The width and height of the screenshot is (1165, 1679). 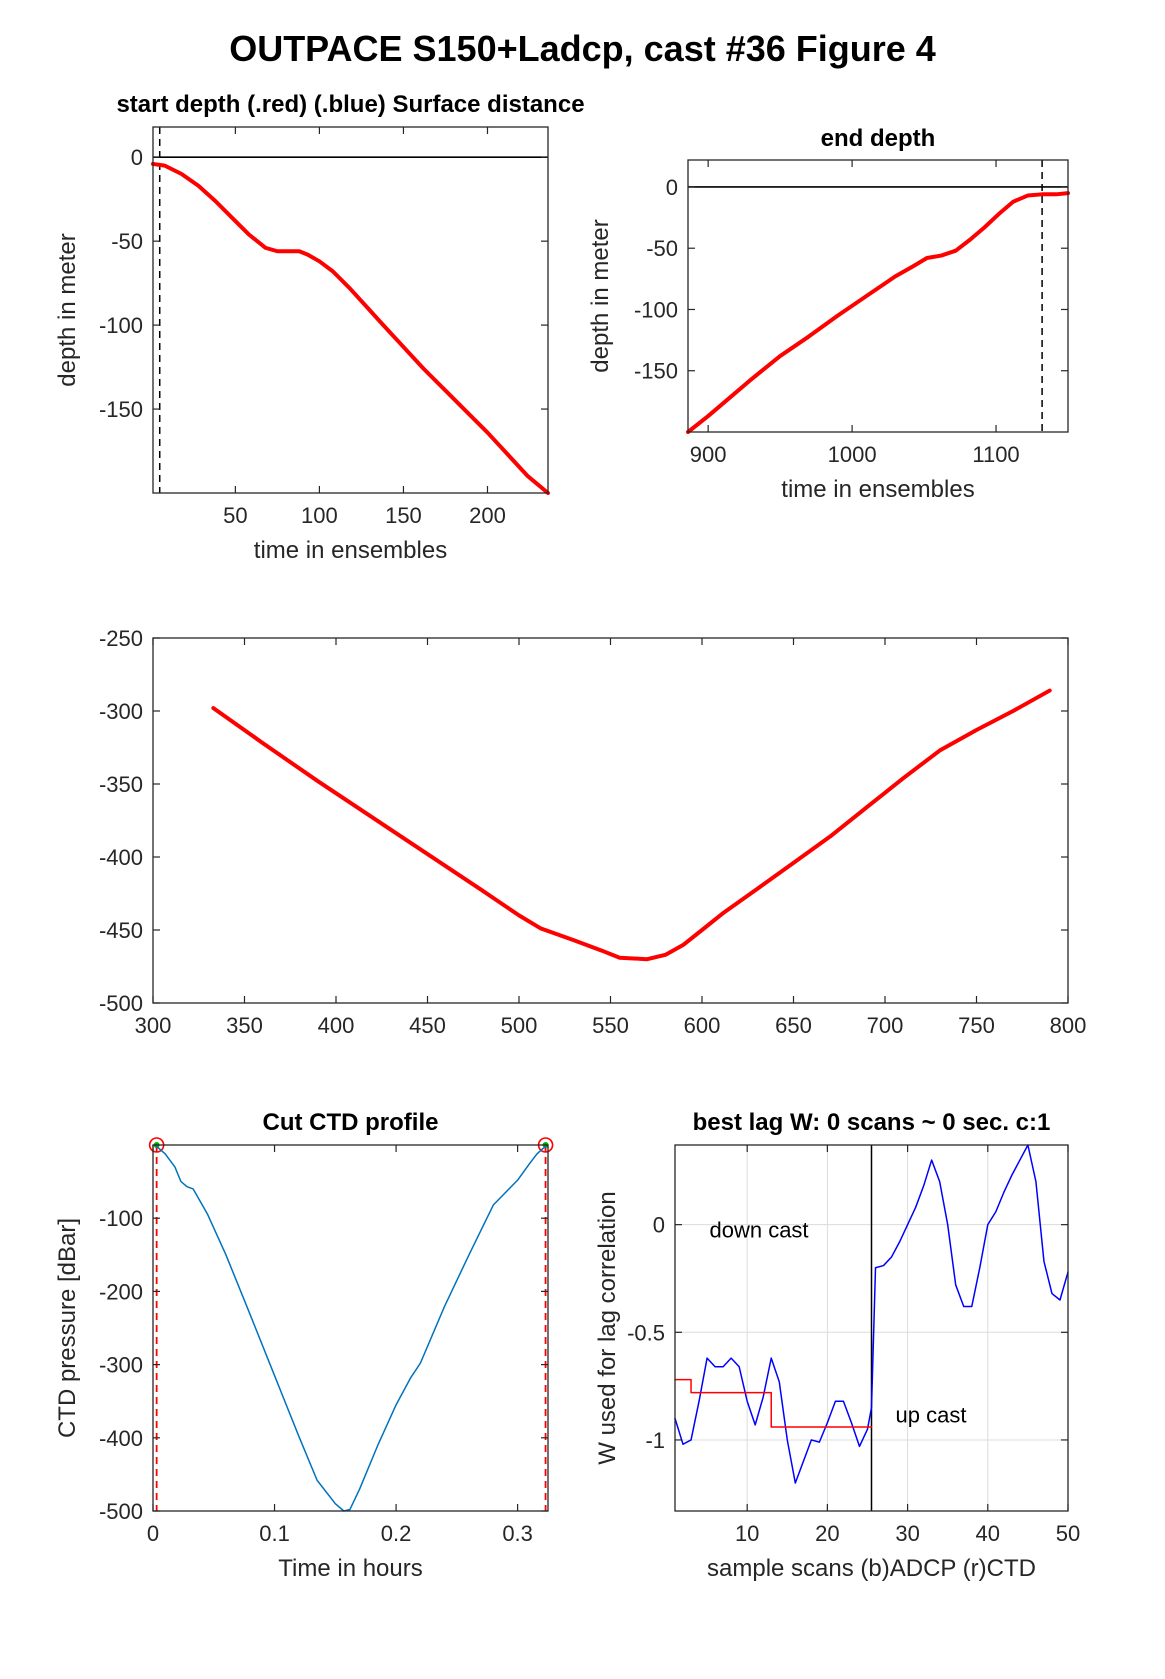 What do you see at coordinates (582, 48) in the screenshot?
I see `figure-title: OUTPACE S150+Ladcp, cast #36 Figure 4` at bounding box center [582, 48].